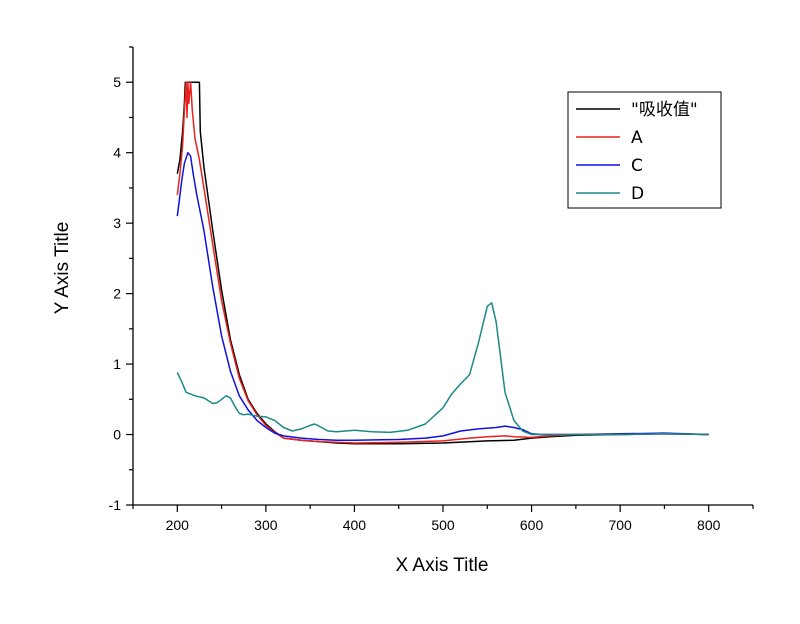  I want to click on legend-box, so click(644, 150).